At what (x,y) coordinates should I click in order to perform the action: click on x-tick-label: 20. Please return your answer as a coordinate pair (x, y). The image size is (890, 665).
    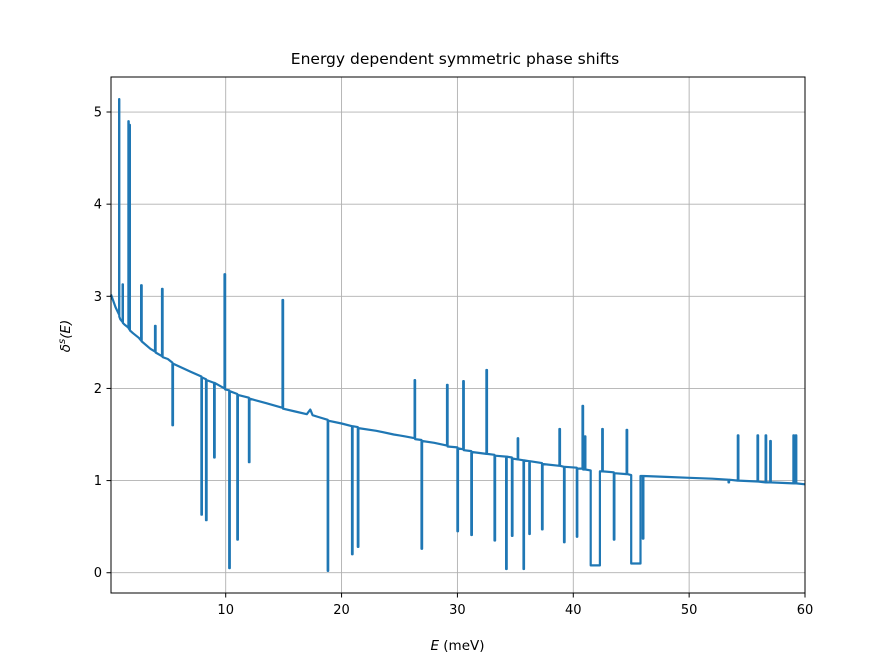
    Looking at the image, I should click on (341, 610).